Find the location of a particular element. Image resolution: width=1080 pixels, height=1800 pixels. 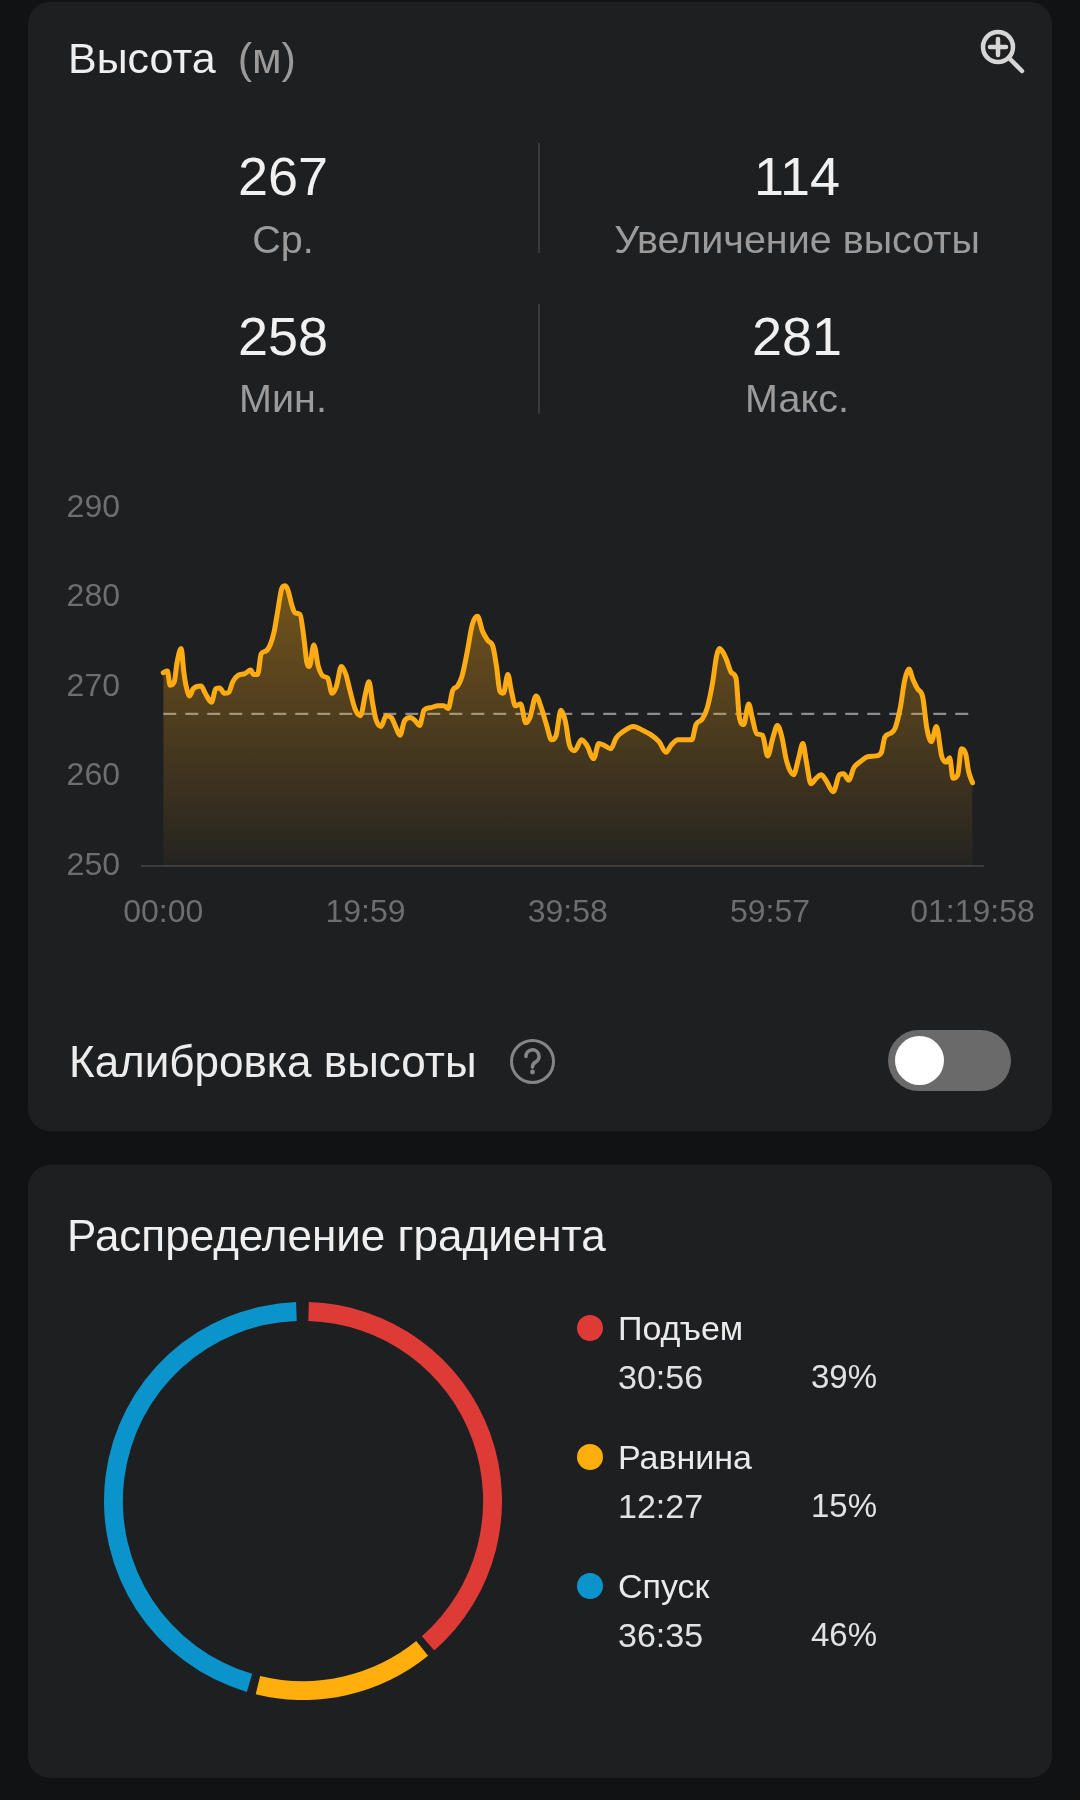

chart-title: Распределение градиента is located at coordinates (336, 1235).